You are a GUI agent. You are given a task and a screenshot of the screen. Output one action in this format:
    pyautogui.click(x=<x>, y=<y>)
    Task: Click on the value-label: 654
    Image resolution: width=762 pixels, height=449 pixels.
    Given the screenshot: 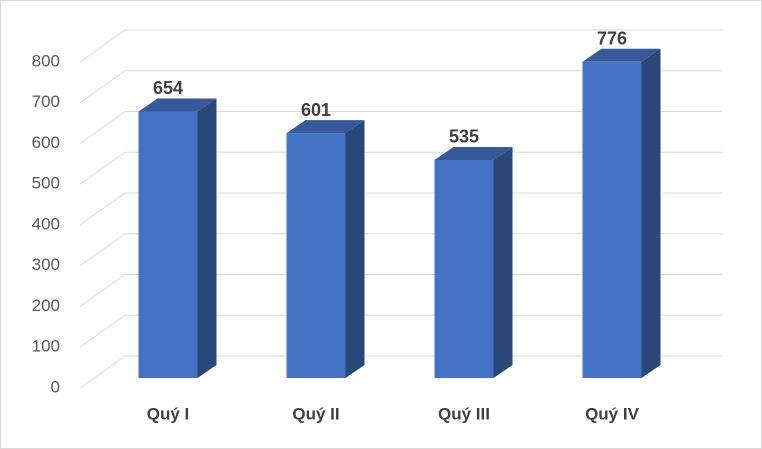 What is the action you would take?
    pyautogui.click(x=168, y=88)
    